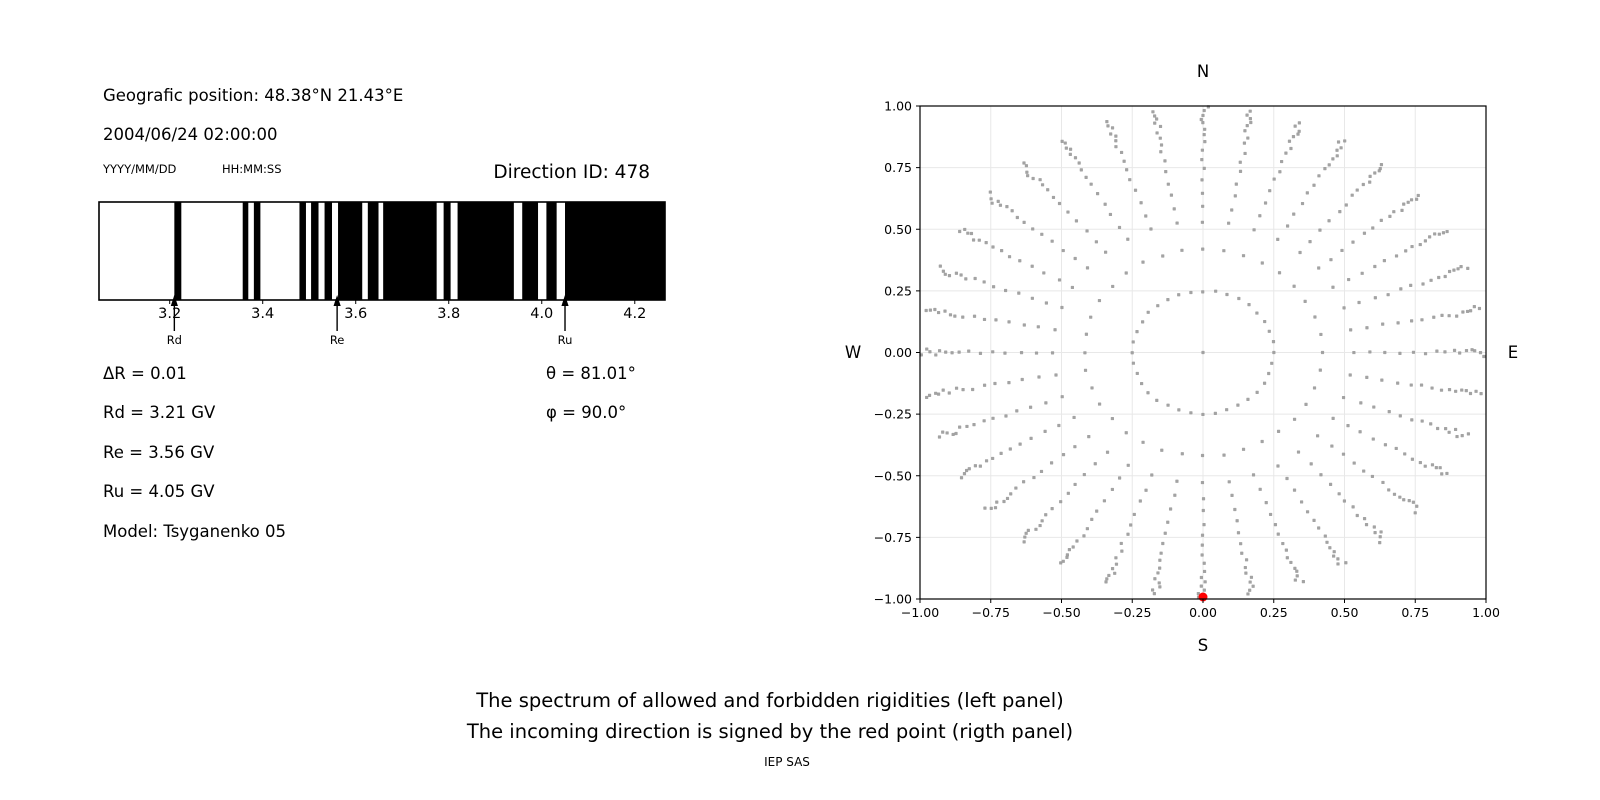 This screenshot has width=1600, height=800. What do you see at coordinates (853, 352) in the screenshot?
I see `compass-label-west: W` at bounding box center [853, 352].